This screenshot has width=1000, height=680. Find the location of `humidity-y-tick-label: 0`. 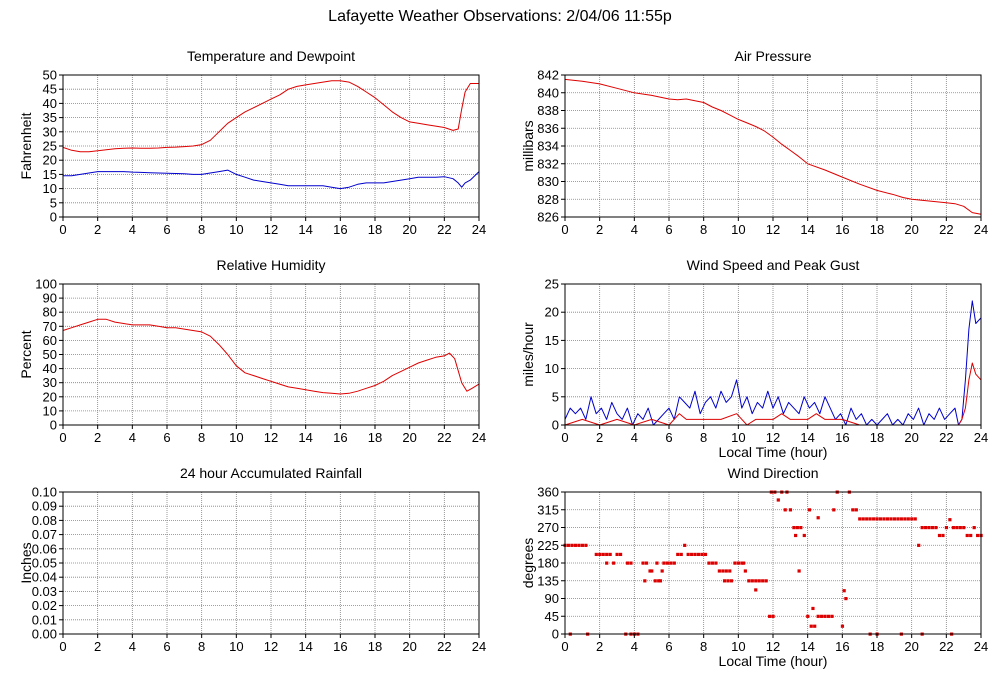

humidity-y-tick-label: 0 is located at coordinates (53, 425).